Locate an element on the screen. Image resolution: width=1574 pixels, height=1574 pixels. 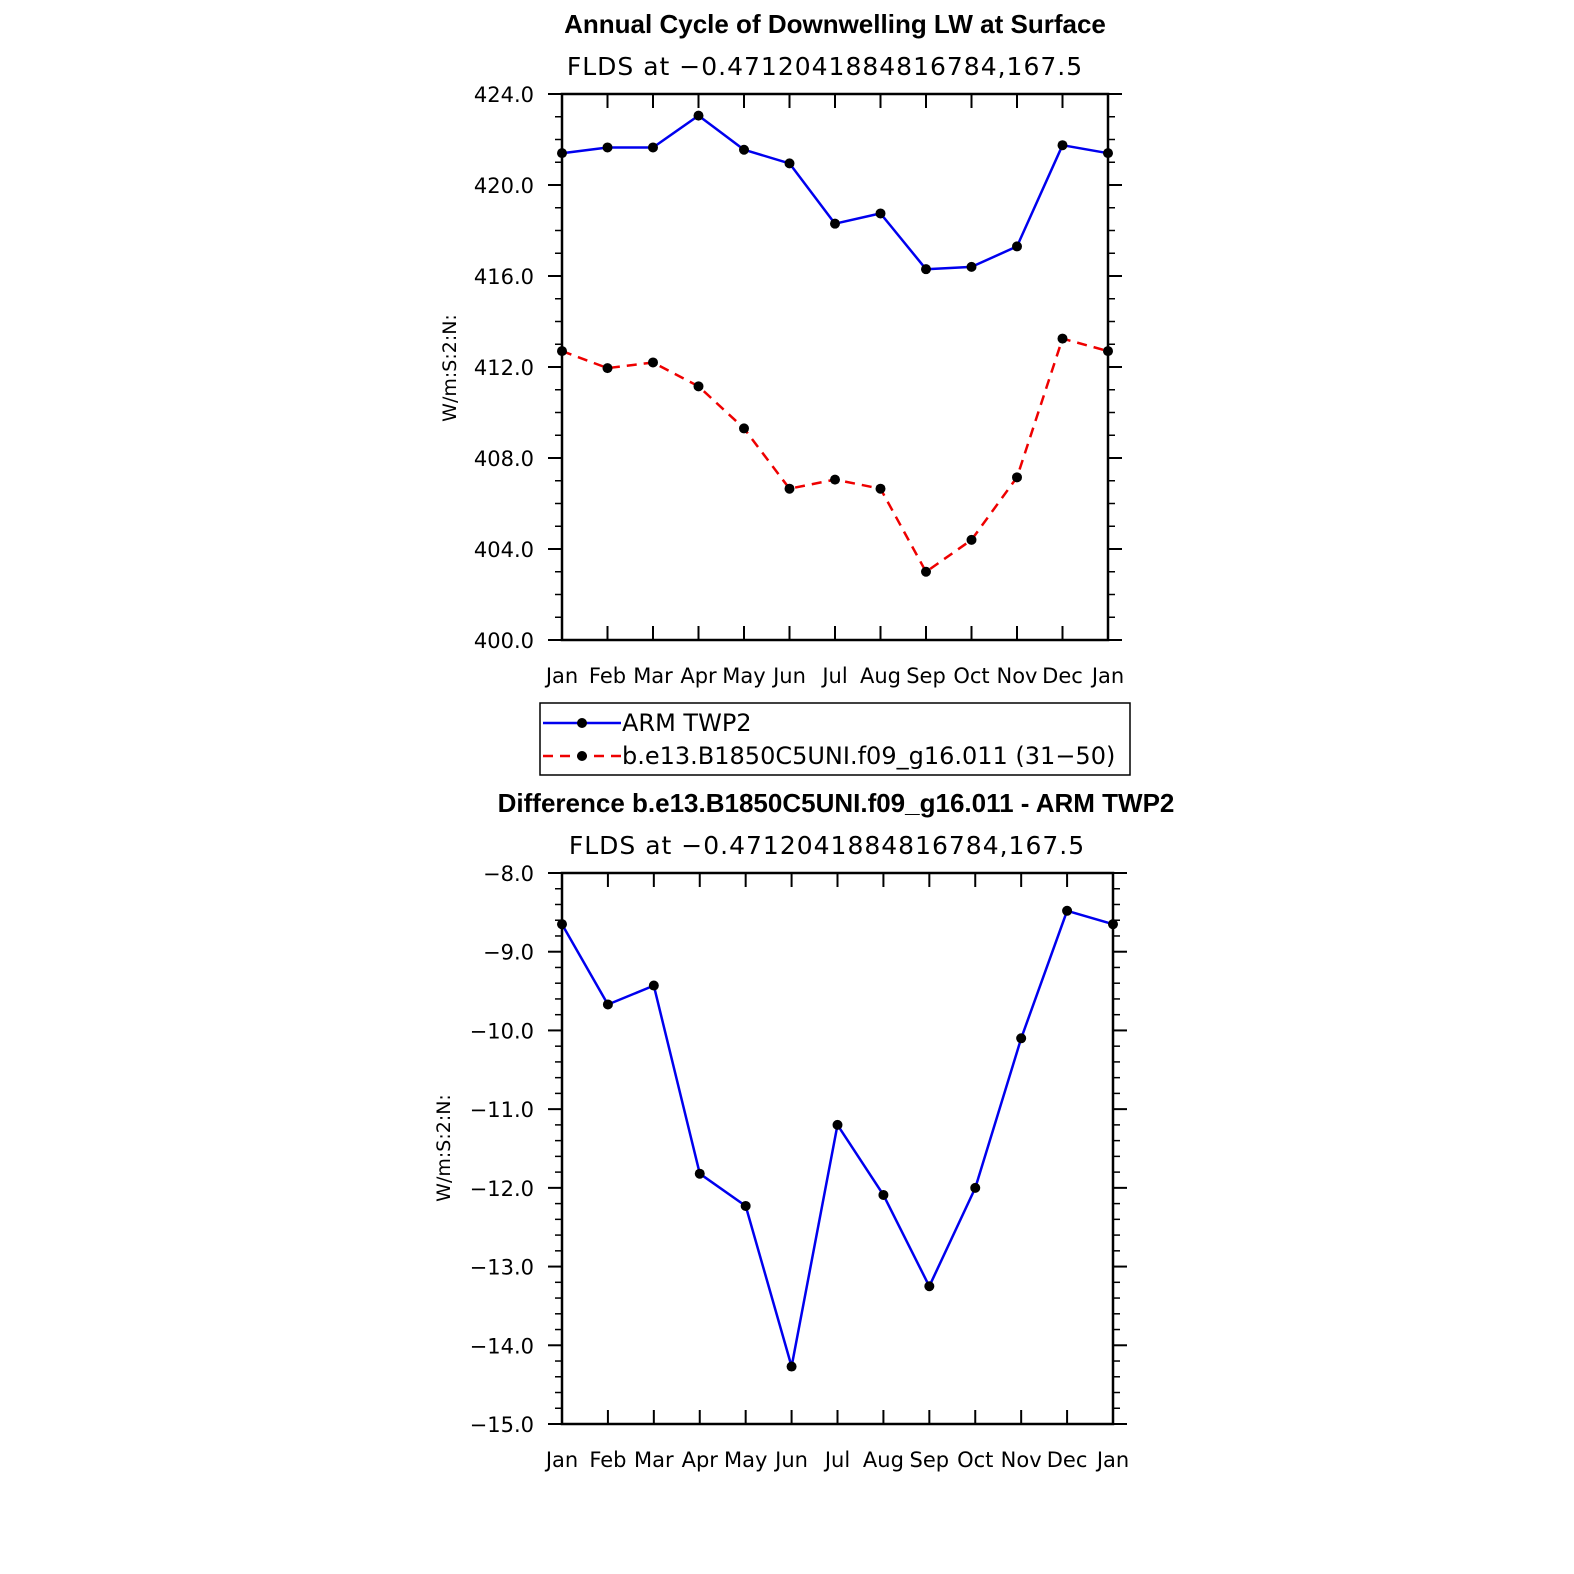
legend-entry-model: b.e13.B1850C5UNI.f09_g16.011 (31−50) is located at coordinates (868, 756).